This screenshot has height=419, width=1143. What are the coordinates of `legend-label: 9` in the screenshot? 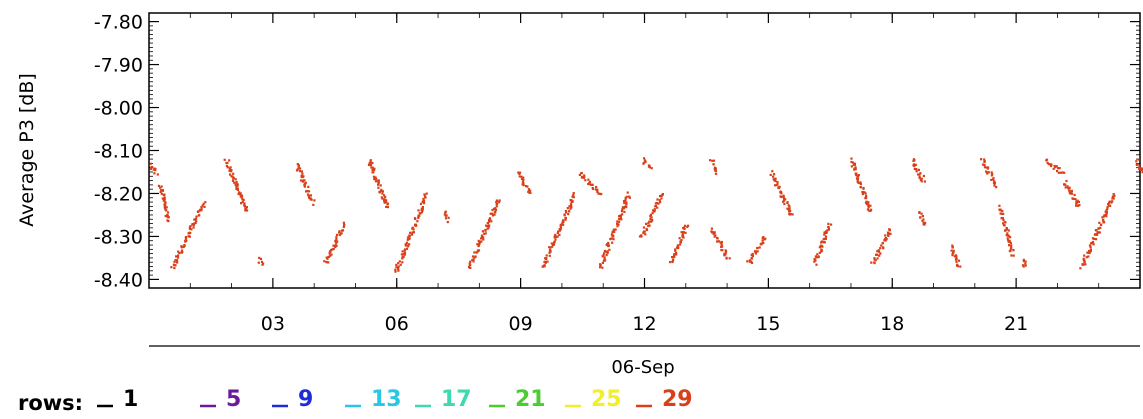 It's located at (305, 399).